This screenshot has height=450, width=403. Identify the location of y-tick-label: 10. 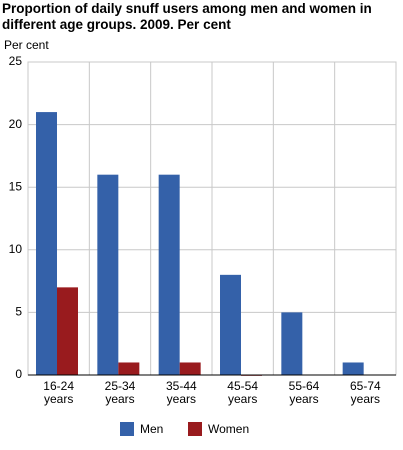
(16, 249).